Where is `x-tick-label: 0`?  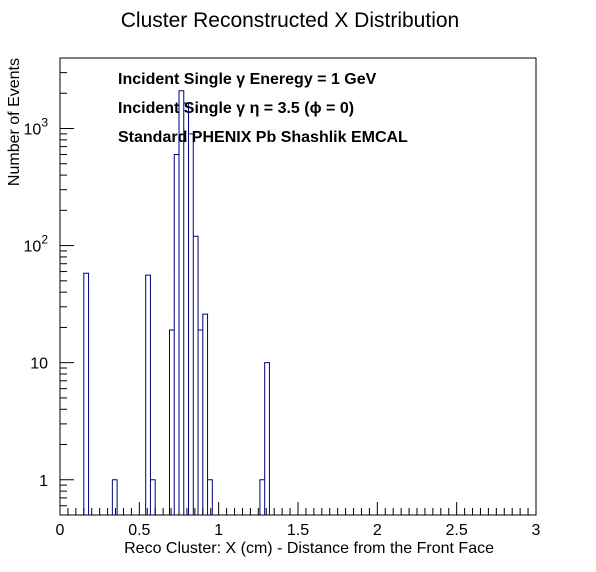
x-tick-label: 0 is located at coordinates (60, 530).